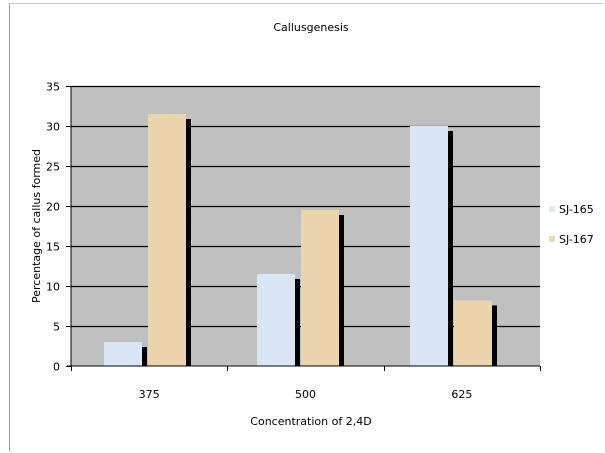 The height and width of the screenshot is (453, 605). Describe the element at coordinates (53, 167) in the screenshot. I see `y-tick-label: 25` at that location.